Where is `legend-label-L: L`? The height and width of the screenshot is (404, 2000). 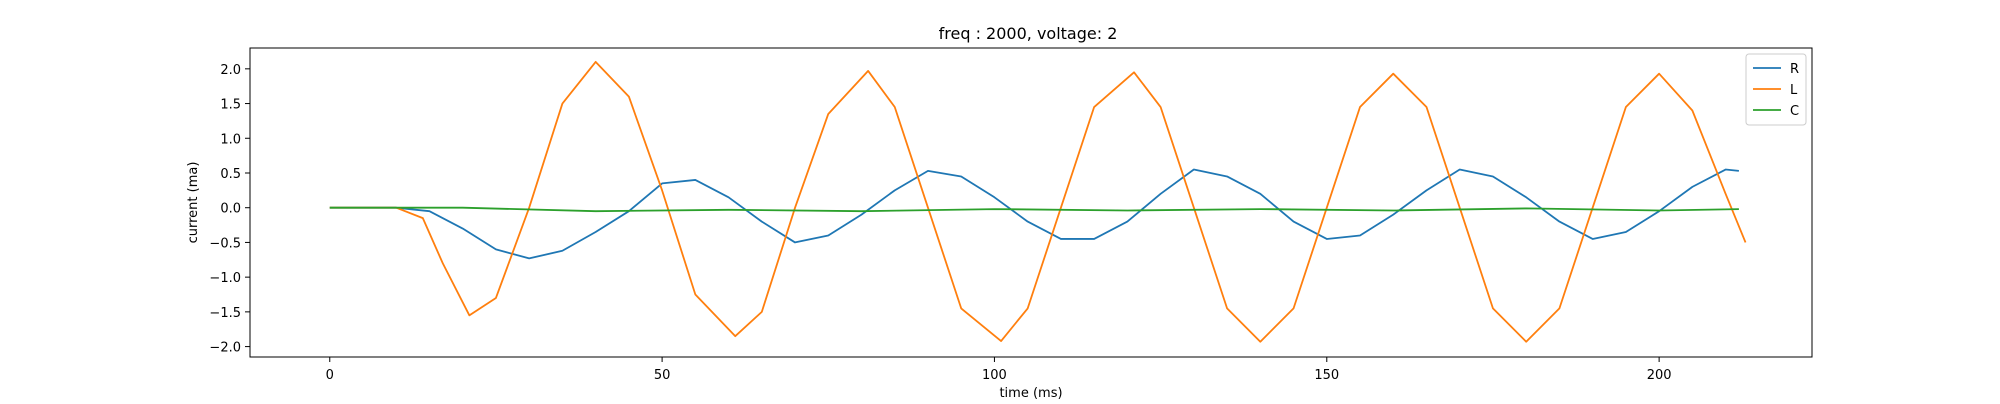 legend-label-L: L is located at coordinates (1794, 90).